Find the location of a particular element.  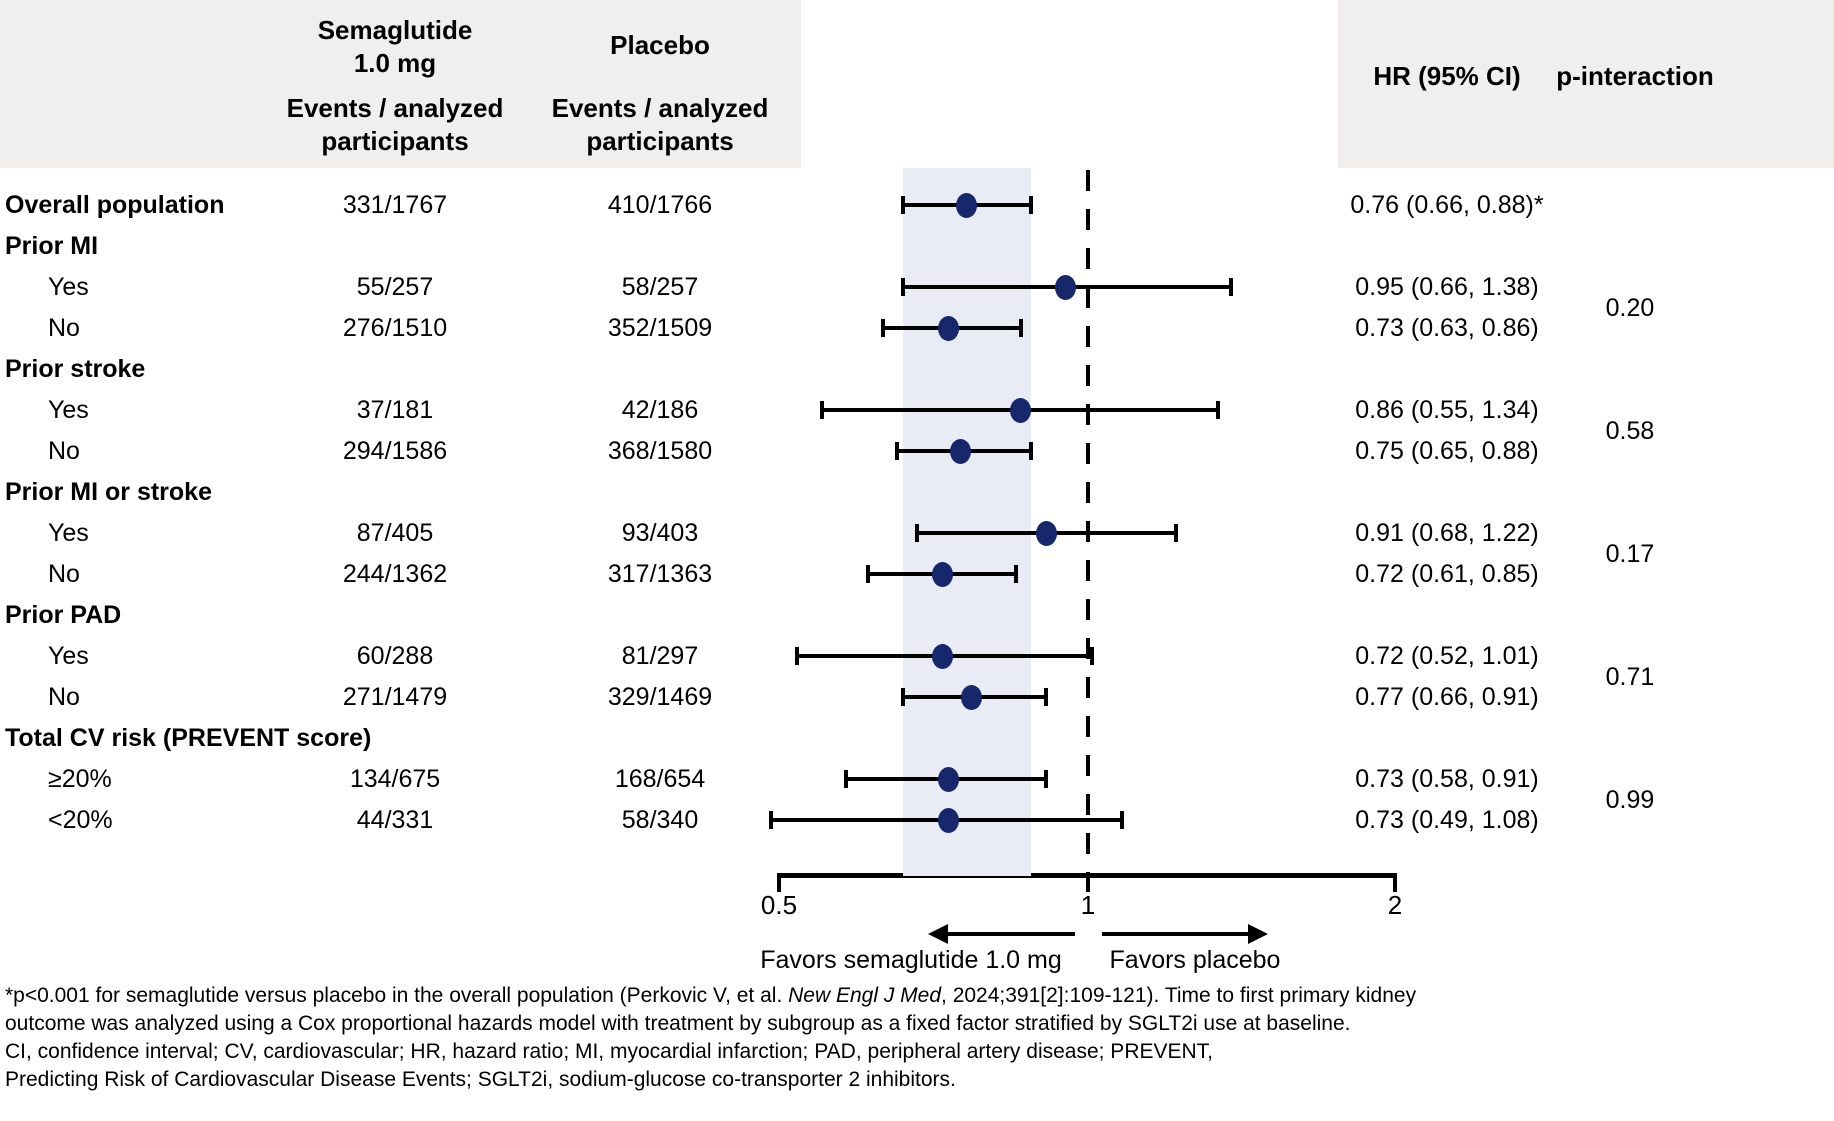

column-header-hr-ci: HR (95% CI) is located at coordinates (1447, 76).